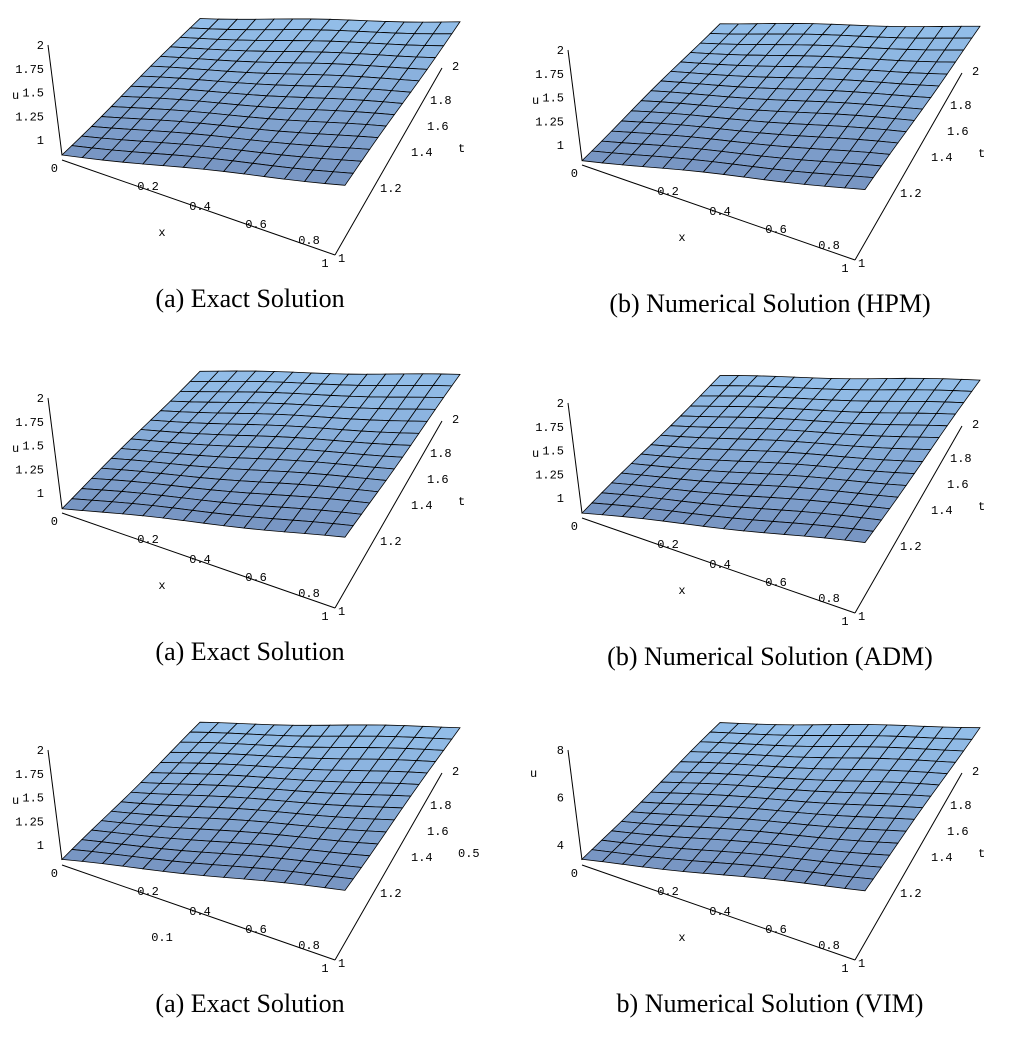 Image resolution: width=1019 pixels, height=1059 pixels. Describe the element at coordinates (981, 154) in the screenshot. I see `t-label: t` at that location.